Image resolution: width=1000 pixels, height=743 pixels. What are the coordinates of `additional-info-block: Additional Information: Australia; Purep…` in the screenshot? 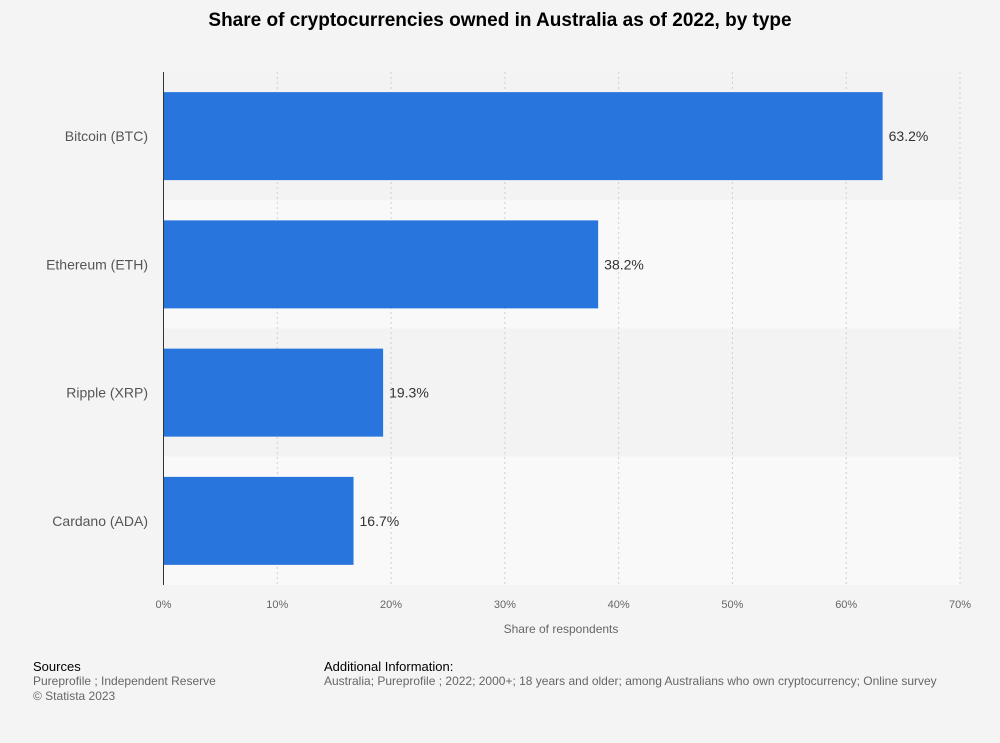 It's located at (630, 674).